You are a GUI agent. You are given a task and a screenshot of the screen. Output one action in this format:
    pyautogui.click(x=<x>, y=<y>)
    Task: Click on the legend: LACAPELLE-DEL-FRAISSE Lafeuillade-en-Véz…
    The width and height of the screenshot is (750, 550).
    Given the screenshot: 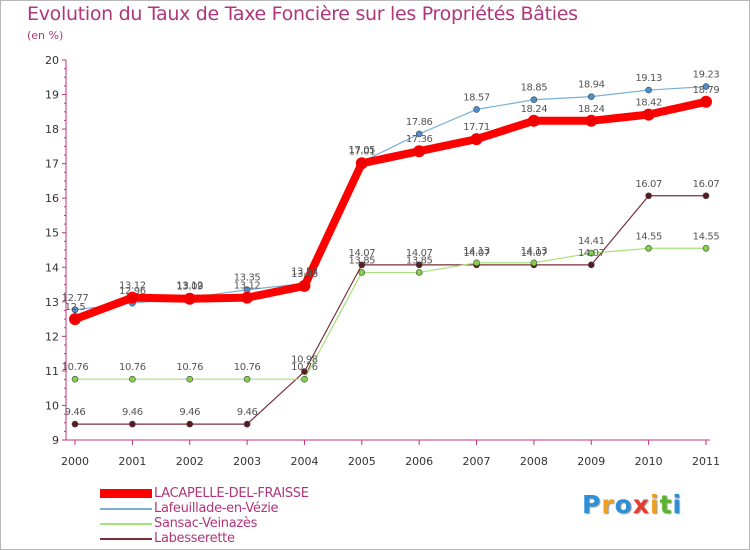 What is the action you would take?
    pyautogui.click(x=250, y=516)
    